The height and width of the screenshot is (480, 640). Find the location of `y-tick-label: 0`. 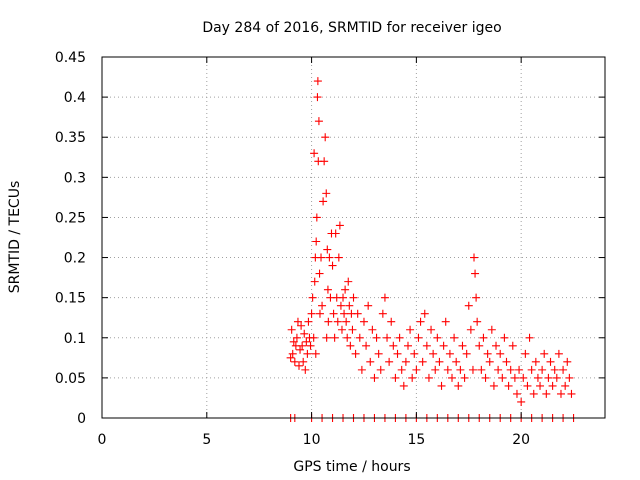

y-tick-label: 0 is located at coordinates (81, 419).